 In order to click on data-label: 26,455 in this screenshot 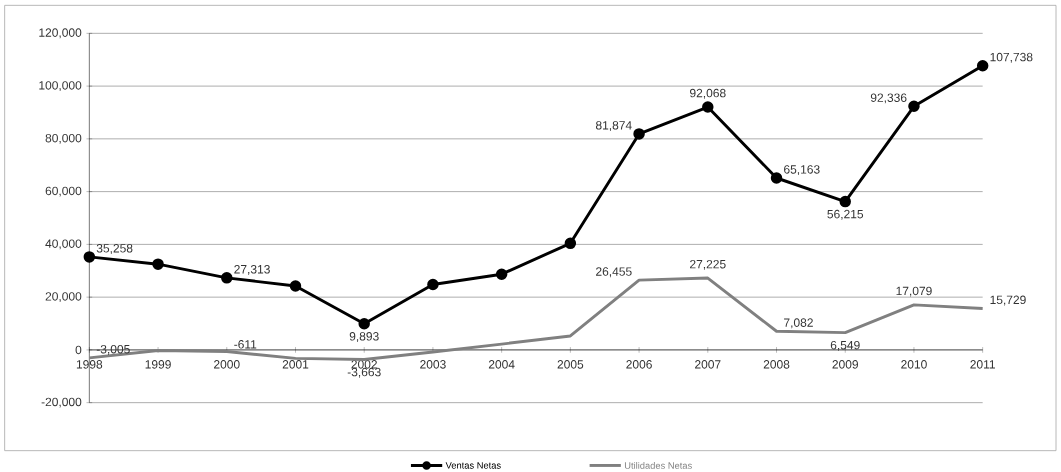, I will do `click(614, 272)`.